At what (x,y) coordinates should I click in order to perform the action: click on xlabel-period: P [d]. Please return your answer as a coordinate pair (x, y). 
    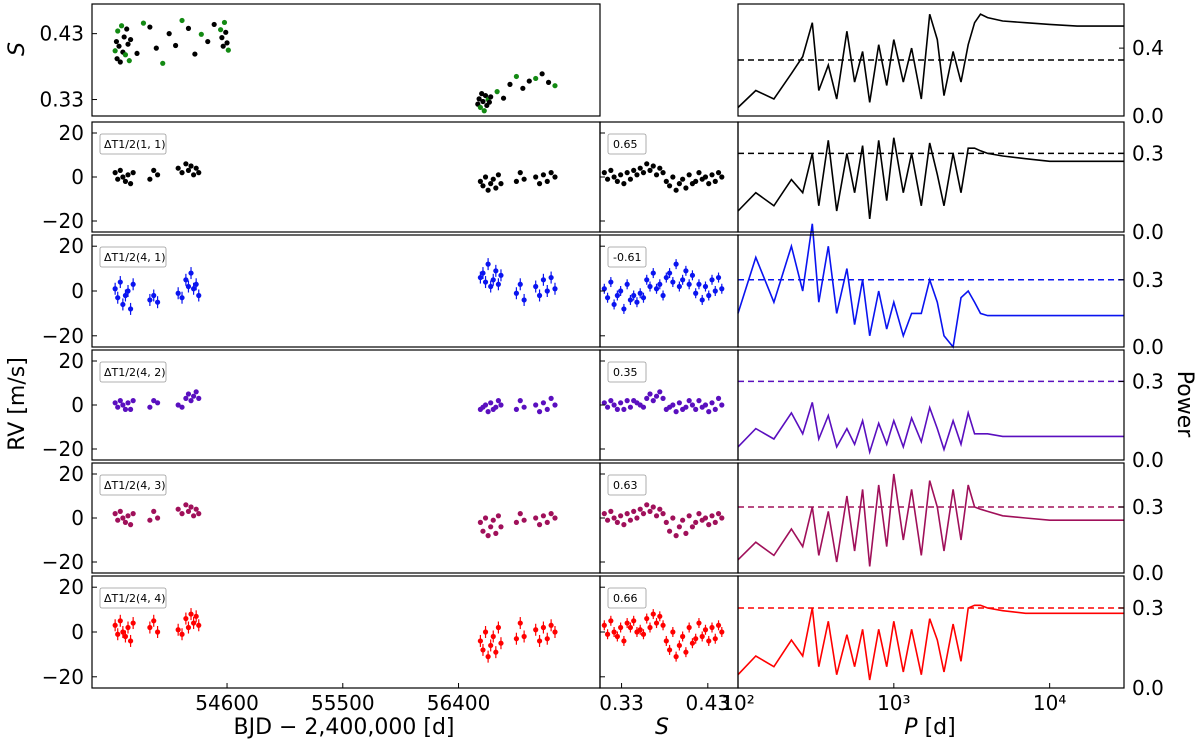
    Looking at the image, I should click on (929, 727).